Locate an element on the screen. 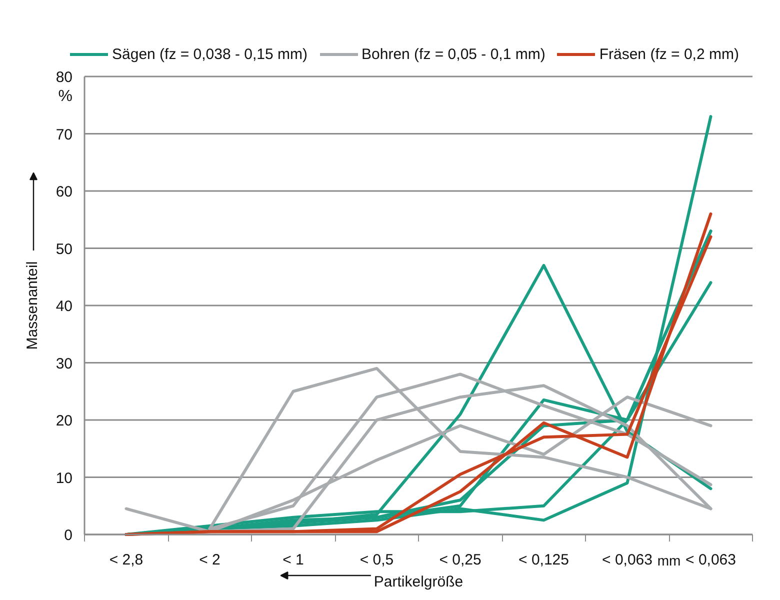 The width and height of the screenshot is (780, 600). legend-label: Bohren (fz = 0,05 - 0,1 mm) is located at coordinates (454, 54).